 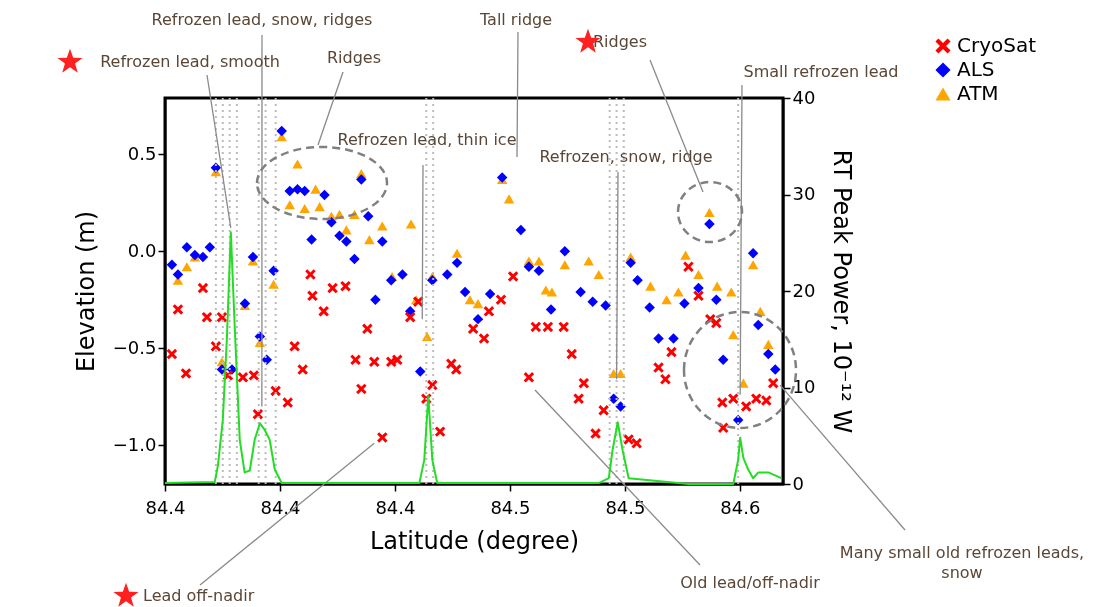 What do you see at coordinates (804, 97) in the screenshot?
I see `y2-tick-label: 40` at bounding box center [804, 97].